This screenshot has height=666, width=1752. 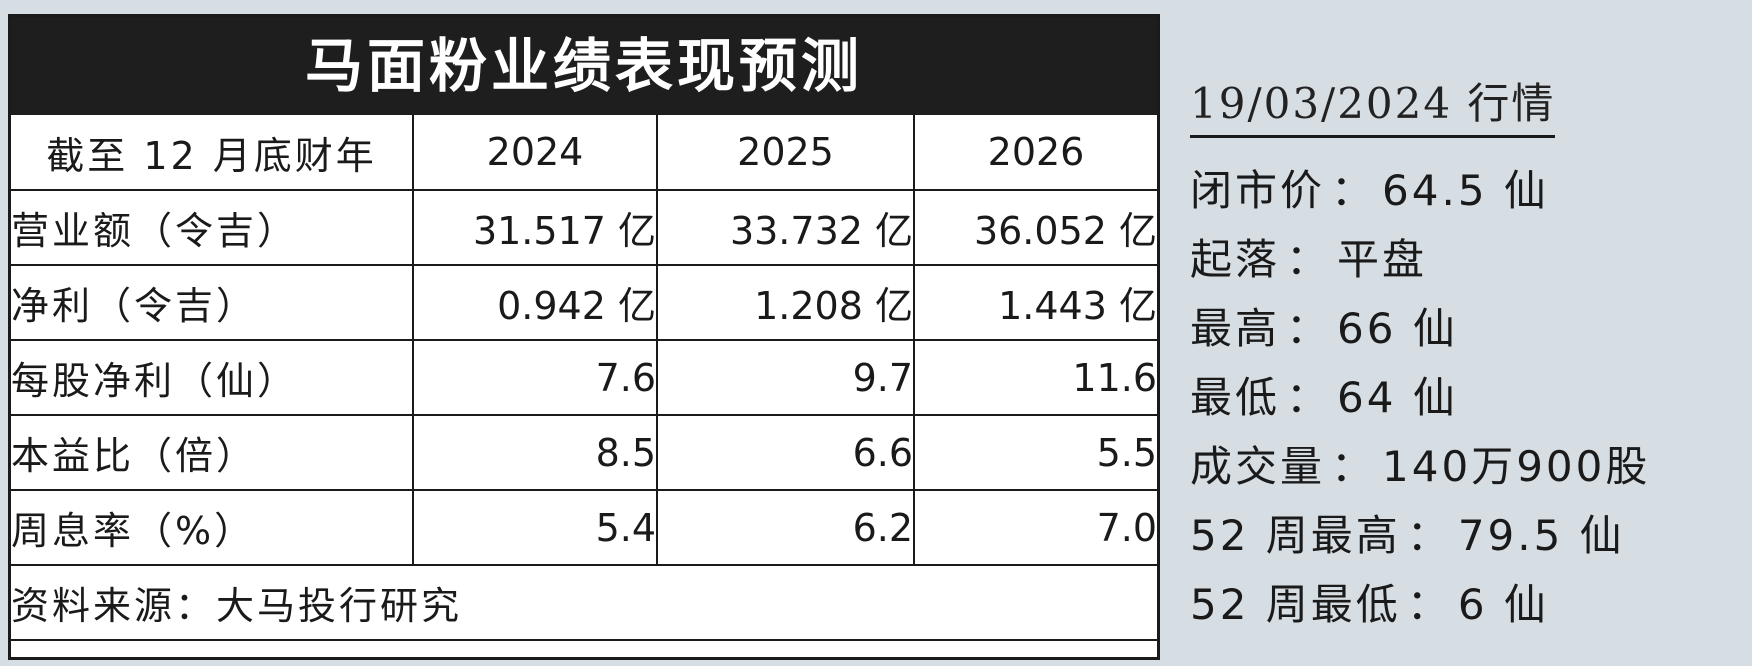 I want to click on table-cell: 7.0, so click(x=1035, y=527).